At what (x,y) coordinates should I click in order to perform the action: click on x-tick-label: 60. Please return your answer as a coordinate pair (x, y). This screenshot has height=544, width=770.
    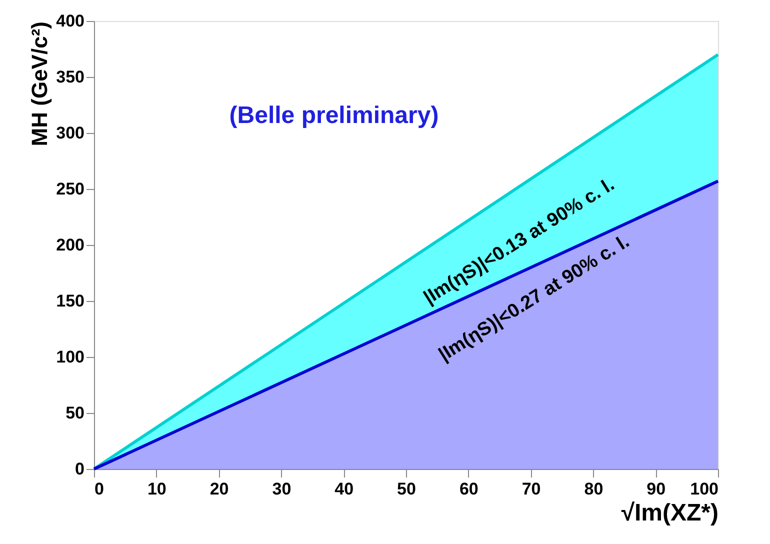
    Looking at the image, I should click on (468, 489).